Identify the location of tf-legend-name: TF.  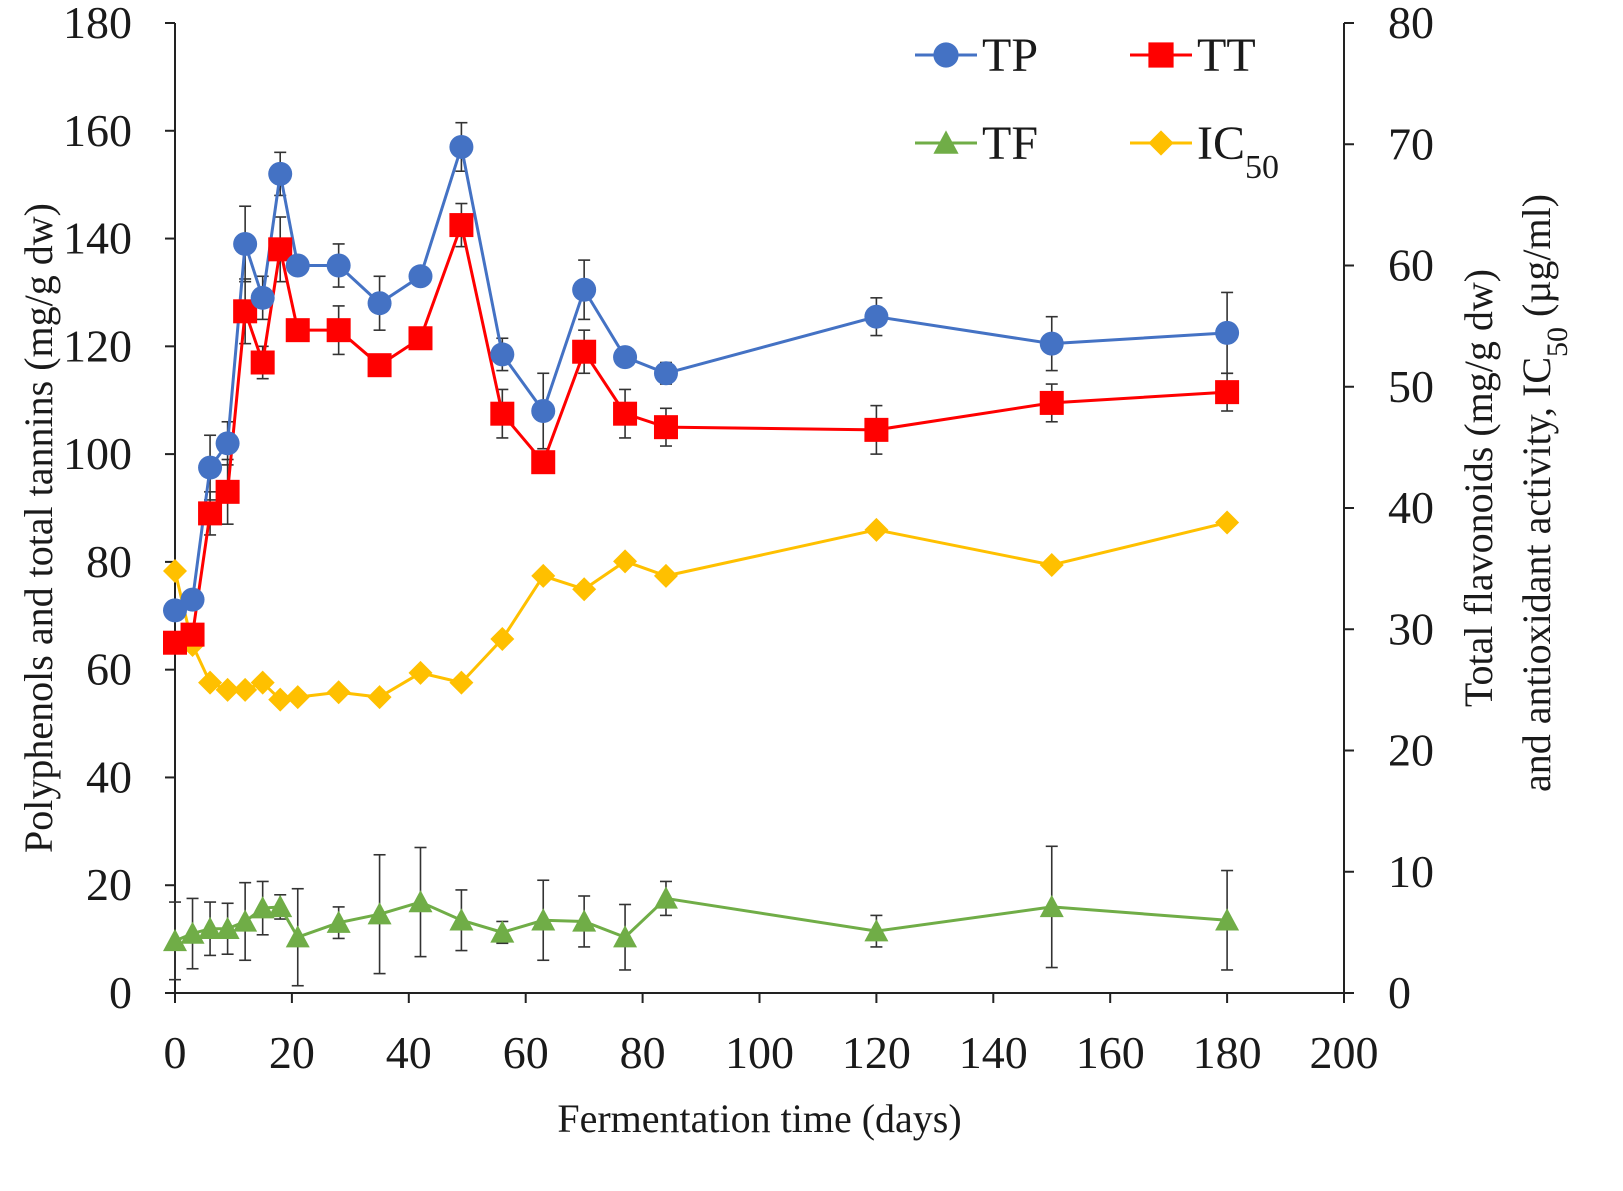
(1010, 143).